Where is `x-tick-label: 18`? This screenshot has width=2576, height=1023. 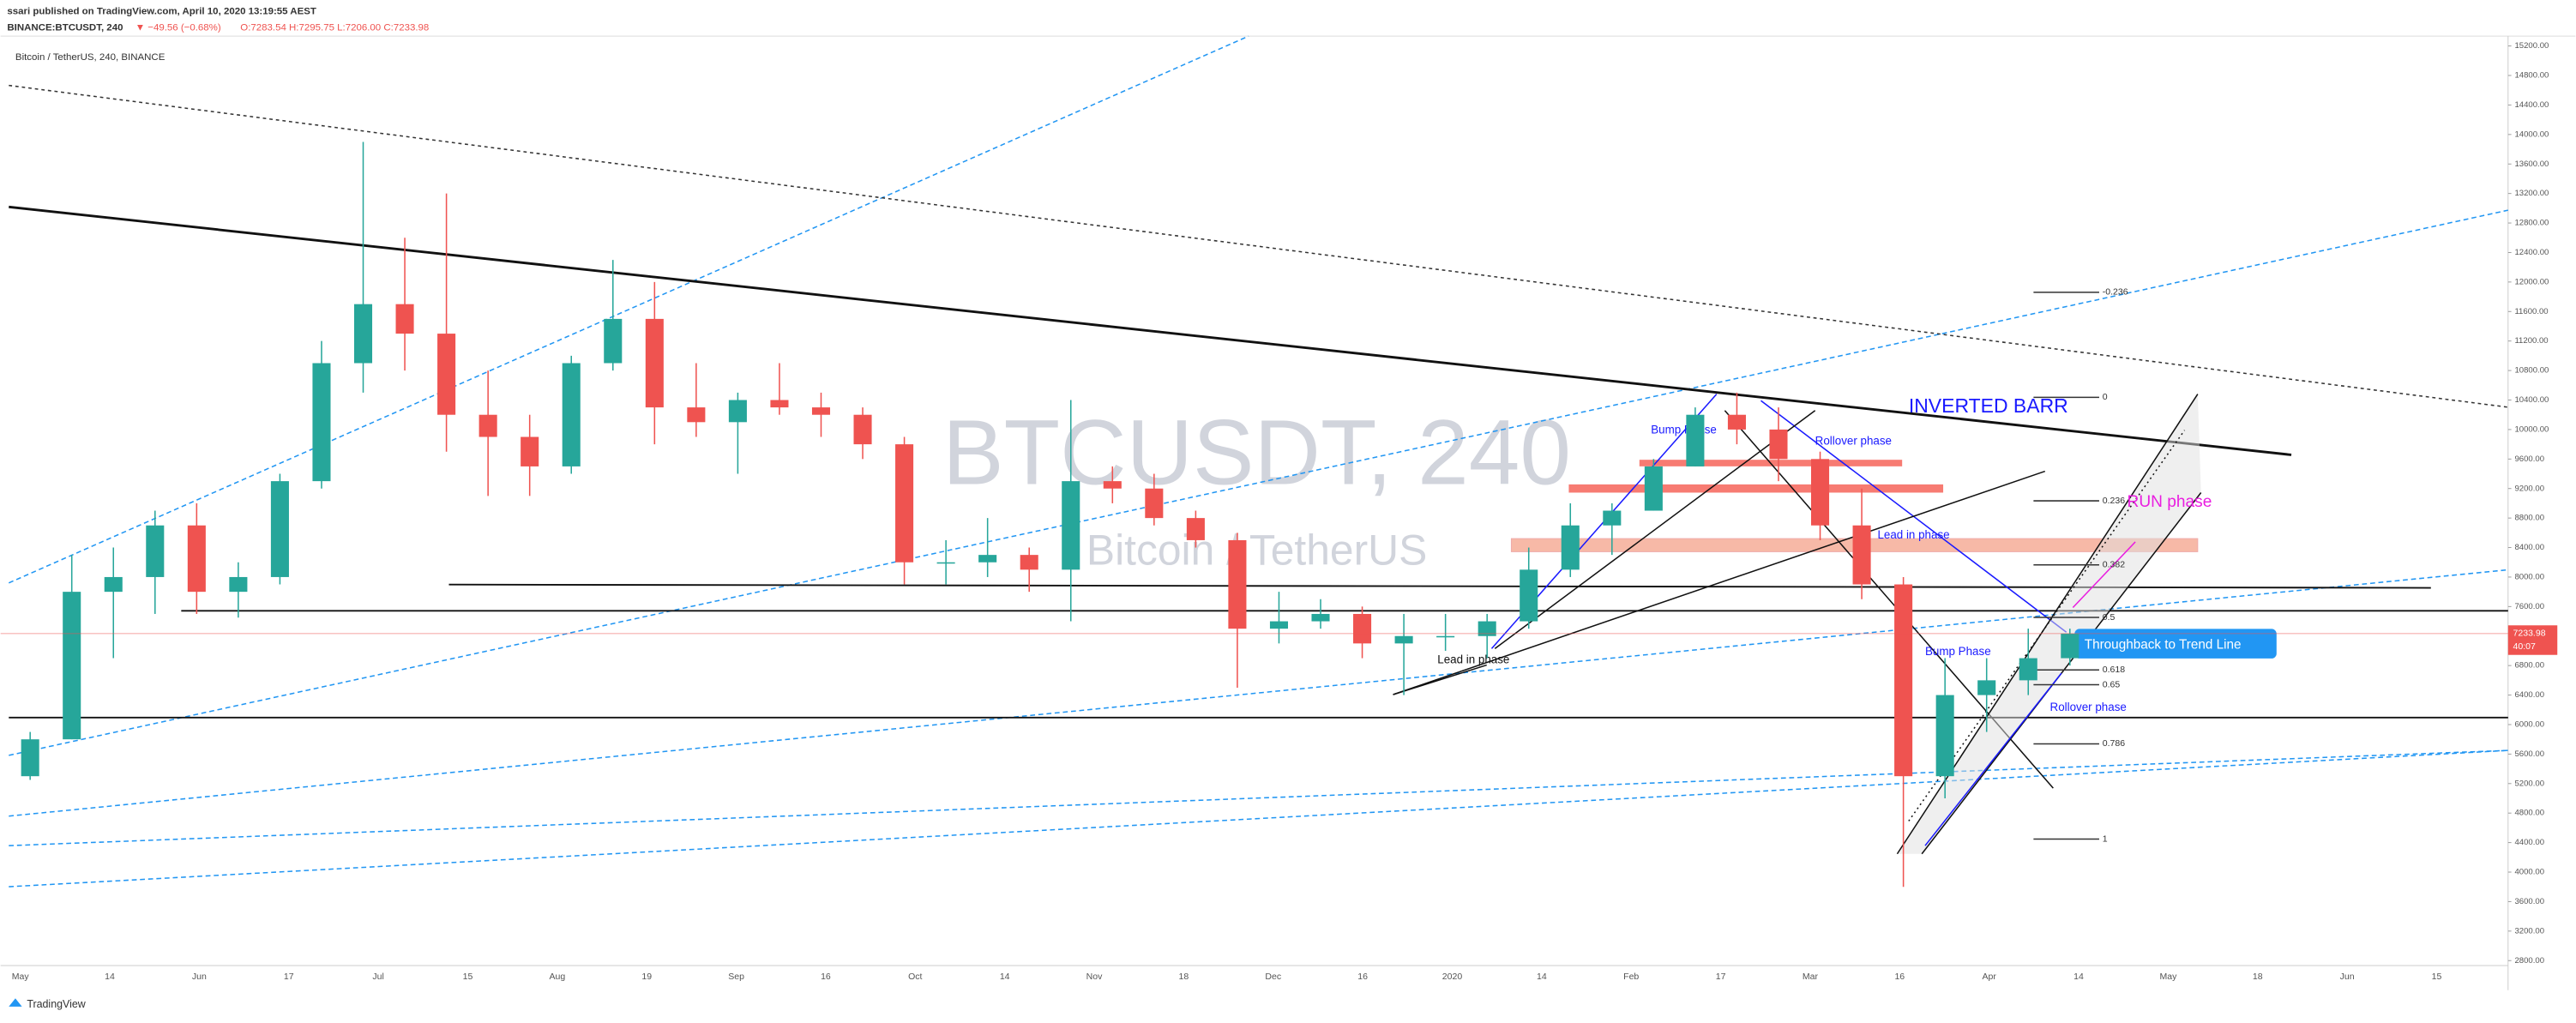 x-tick-label: 18 is located at coordinates (1184, 977).